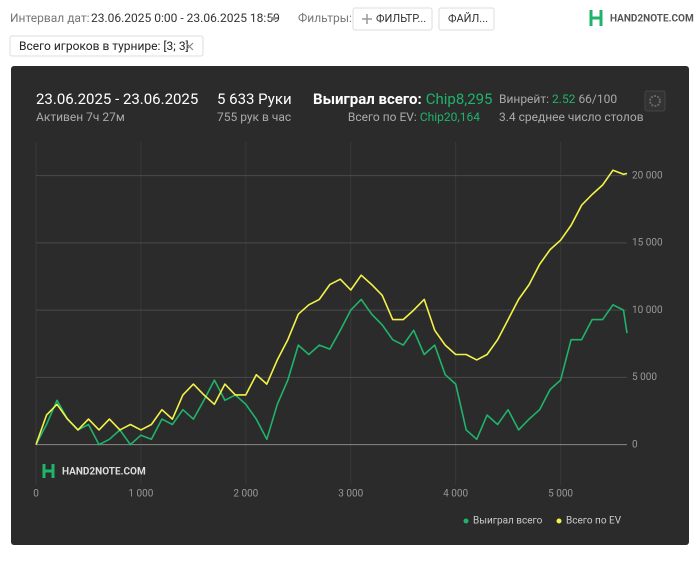 The width and height of the screenshot is (700, 562). What do you see at coordinates (508, 521) in the screenshot?
I see `legend-label: Выиграл всего` at bounding box center [508, 521].